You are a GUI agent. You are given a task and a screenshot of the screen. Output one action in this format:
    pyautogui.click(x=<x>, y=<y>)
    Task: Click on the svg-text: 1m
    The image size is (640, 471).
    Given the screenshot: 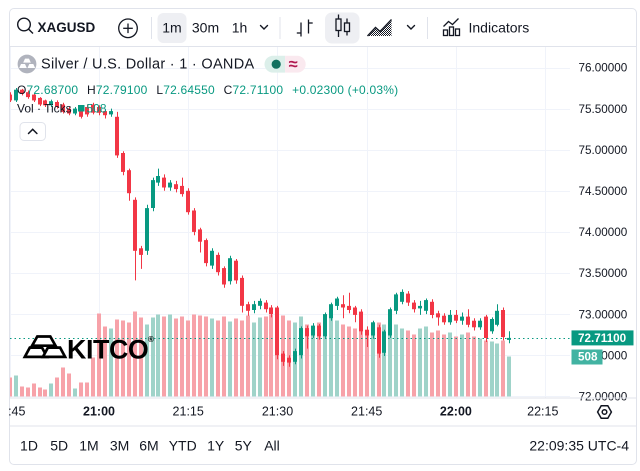 What is the action you would take?
    pyautogui.click(x=171, y=28)
    